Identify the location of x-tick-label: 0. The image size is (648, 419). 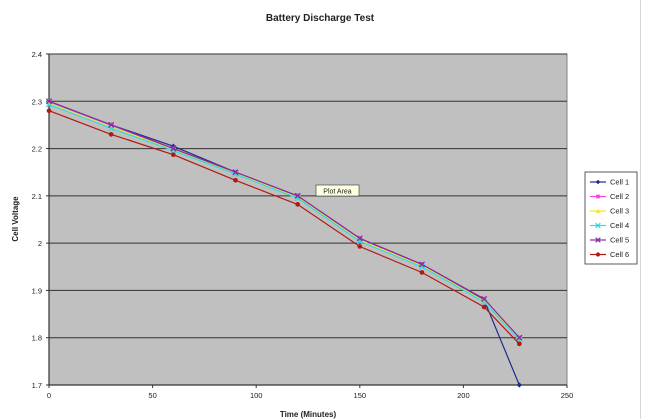
(49, 395).